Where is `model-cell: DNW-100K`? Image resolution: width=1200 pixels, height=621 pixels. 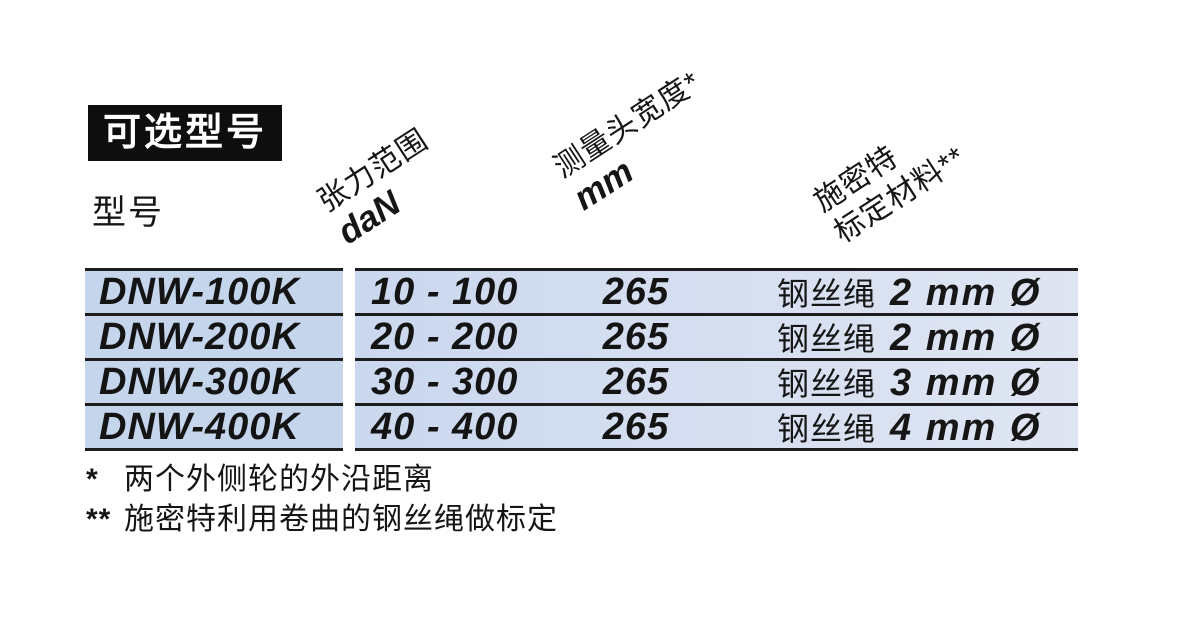
model-cell: DNW-100K is located at coordinates (214, 290).